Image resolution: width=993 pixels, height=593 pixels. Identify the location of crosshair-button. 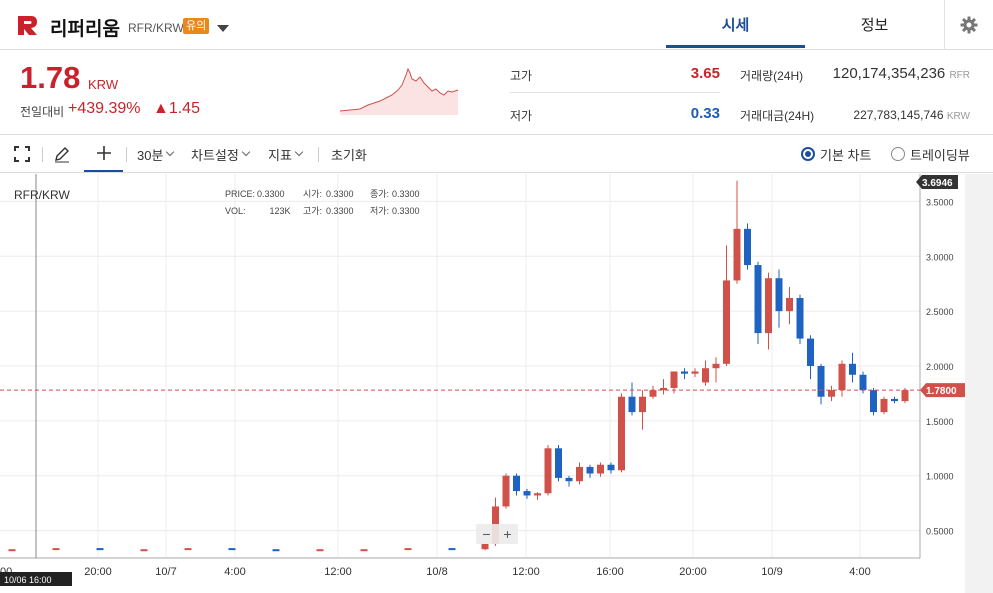
(103, 154).